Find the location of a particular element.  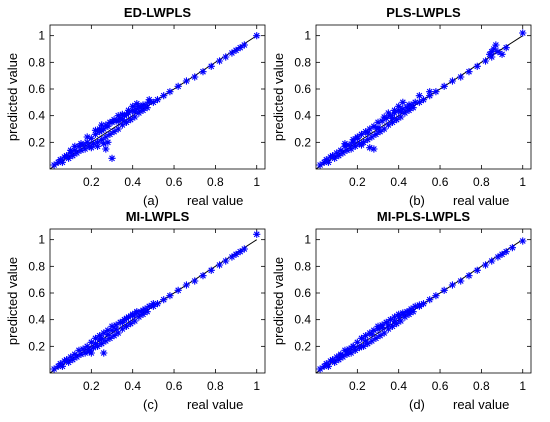

x-tick-label: 1 is located at coordinates (256, 182).